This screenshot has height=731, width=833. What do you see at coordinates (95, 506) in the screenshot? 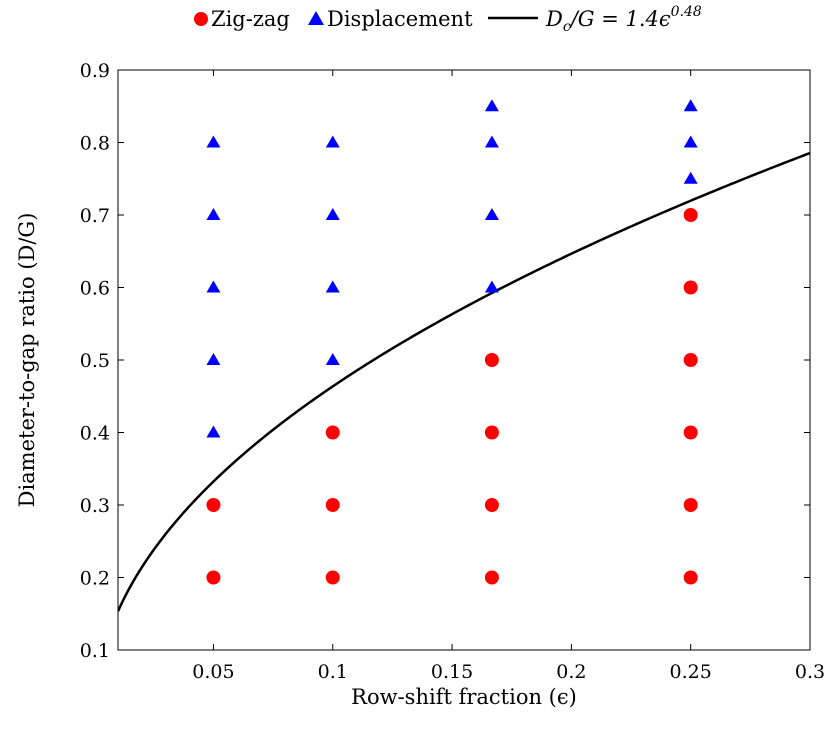
I see `y-tick-label: 0.3` at bounding box center [95, 506].